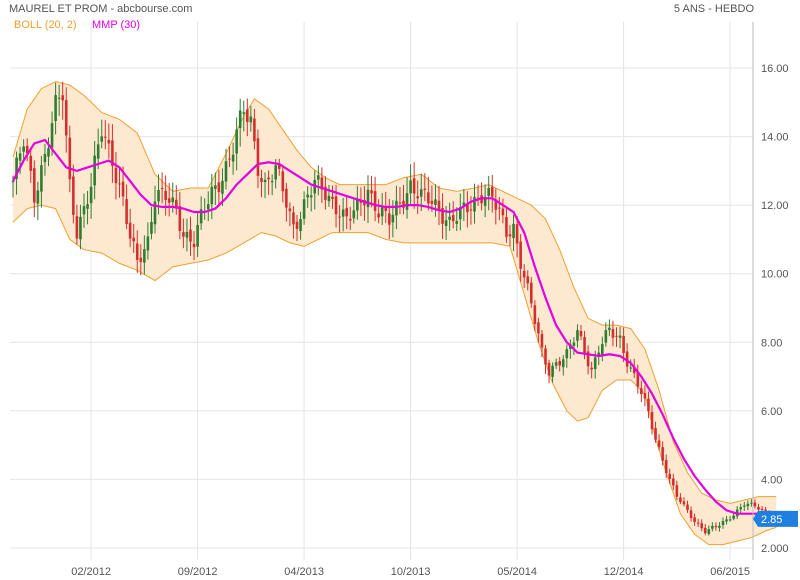 This screenshot has height=580, width=800. What do you see at coordinates (45, 25) in the screenshot?
I see `legend-bollinger: BOLL (20, 2)` at bounding box center [45, 25].